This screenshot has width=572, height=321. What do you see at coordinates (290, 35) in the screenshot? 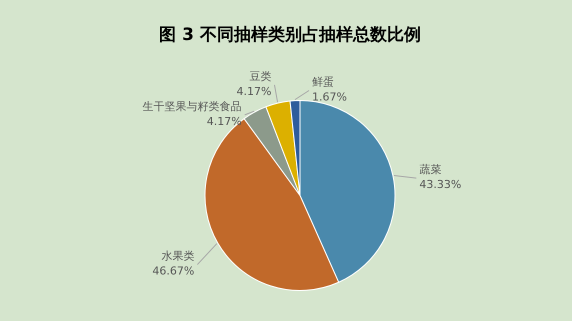
I see `chart-title: 图 3 不同抽样类别占抽样总数比例` at bounding box center [290, 35].